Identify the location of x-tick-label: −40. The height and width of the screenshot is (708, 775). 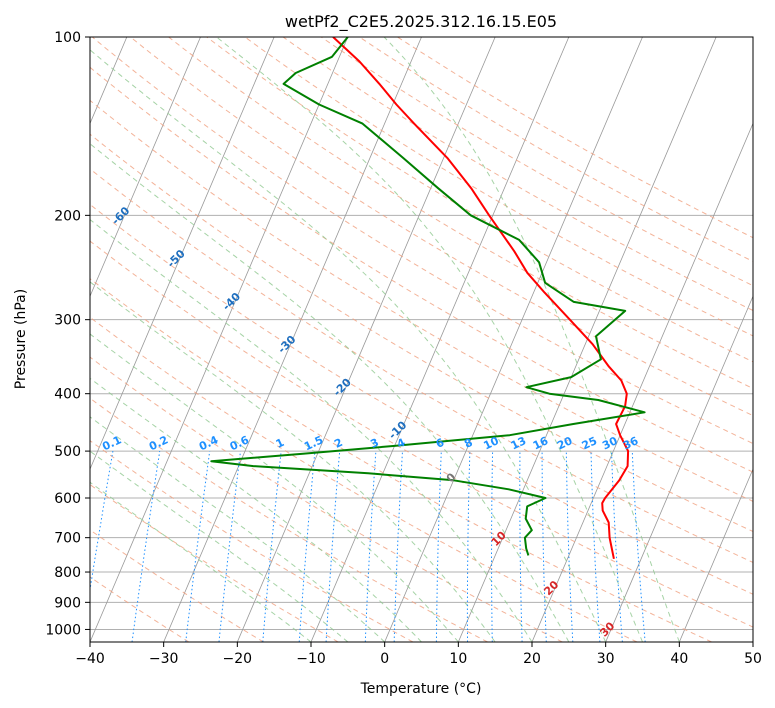
(90, 659).